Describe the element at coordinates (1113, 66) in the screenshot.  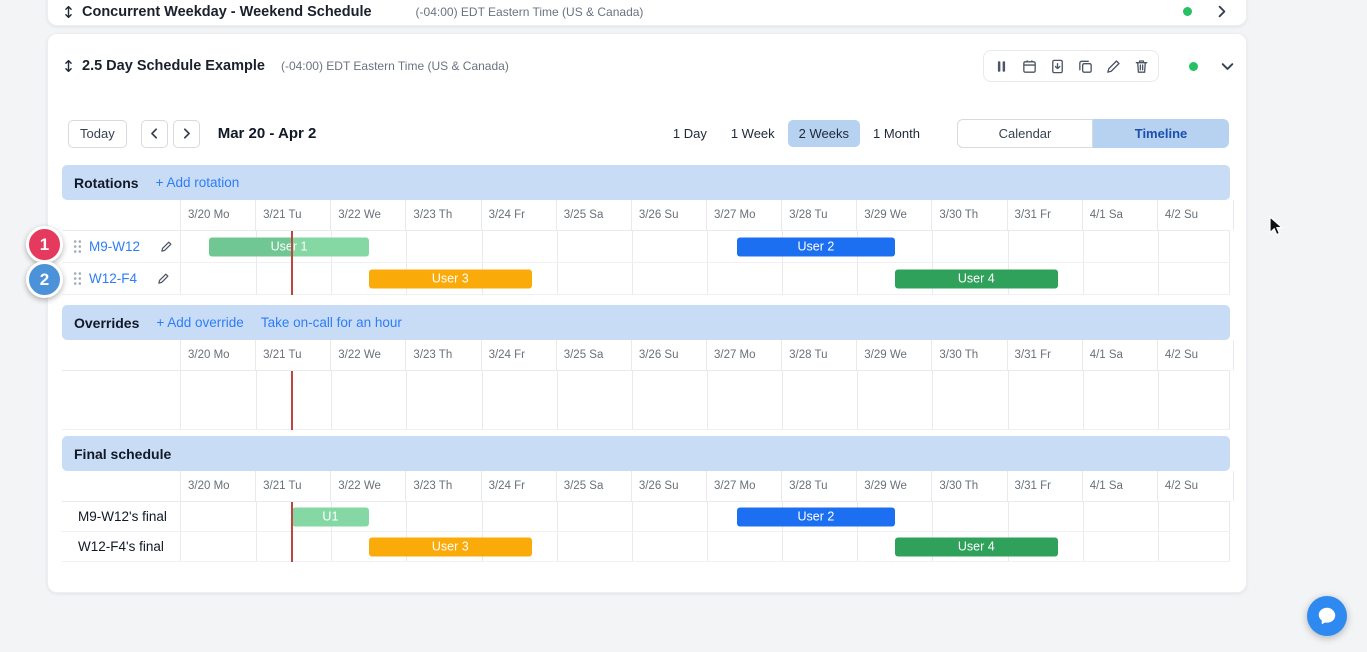
I see `edit-icon` at that location.